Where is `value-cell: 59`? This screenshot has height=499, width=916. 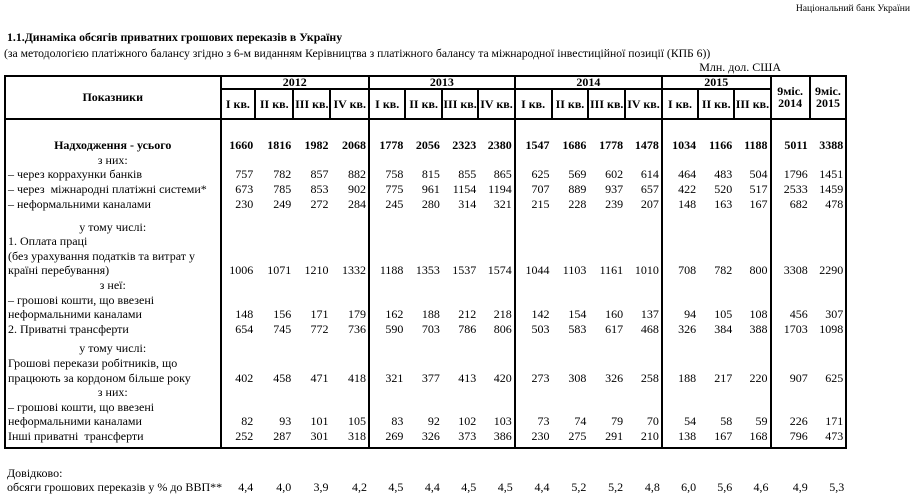 value-cell: 59 is located at coordinates (761, 421).